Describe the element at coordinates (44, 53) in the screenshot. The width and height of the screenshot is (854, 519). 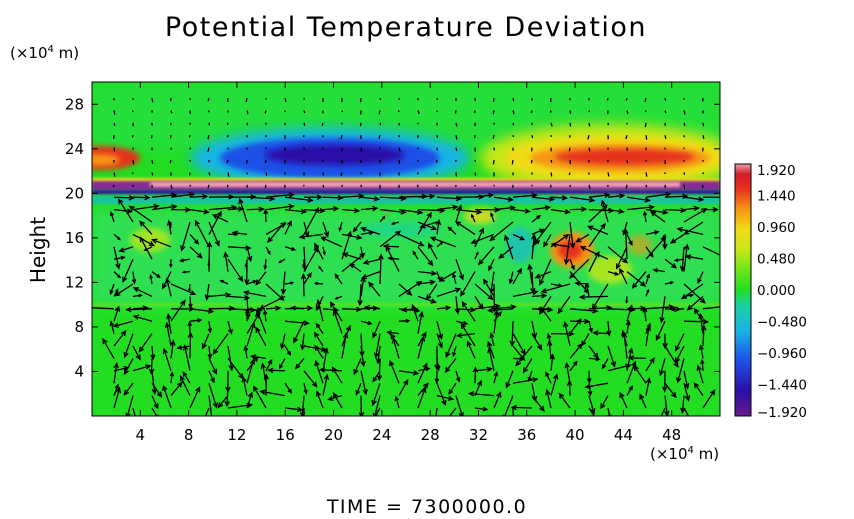
I see `y-axis-unit: (×104 m)` at that location.